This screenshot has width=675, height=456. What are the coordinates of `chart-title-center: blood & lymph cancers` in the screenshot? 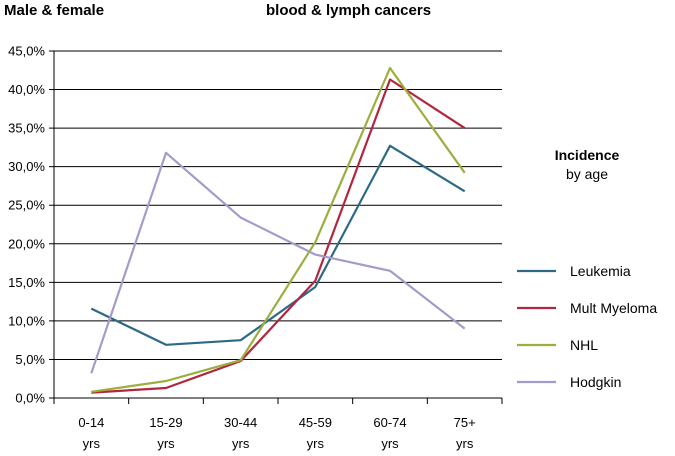 It's located at (349, 10).